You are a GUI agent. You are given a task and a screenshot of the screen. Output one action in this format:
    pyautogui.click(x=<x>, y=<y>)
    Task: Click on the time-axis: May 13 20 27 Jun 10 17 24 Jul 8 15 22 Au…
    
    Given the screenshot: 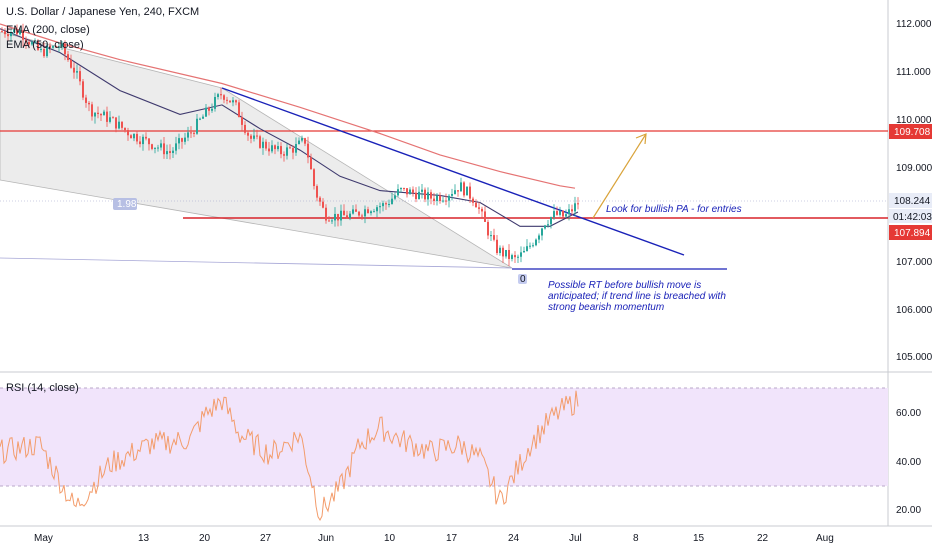 What is the action you would take?
    pyautogui.click(x=434, y=538)
    